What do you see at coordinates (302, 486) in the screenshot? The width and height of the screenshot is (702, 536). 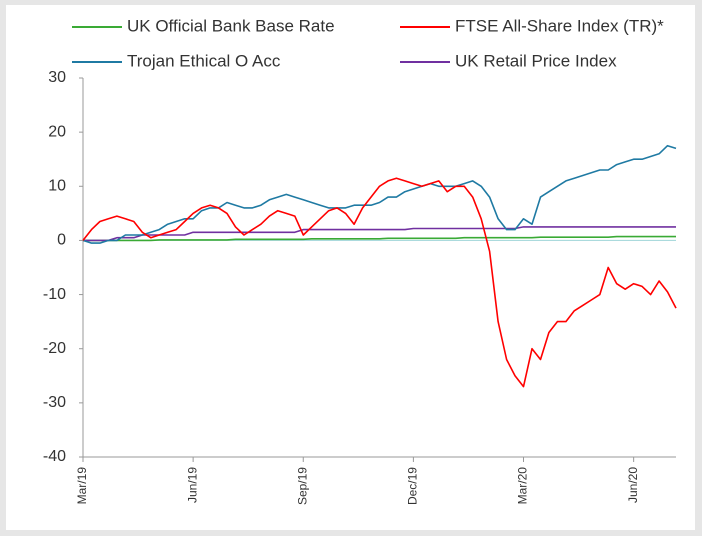 I see `x-tick-label: Sep/19` at bounding box center [302, 486].